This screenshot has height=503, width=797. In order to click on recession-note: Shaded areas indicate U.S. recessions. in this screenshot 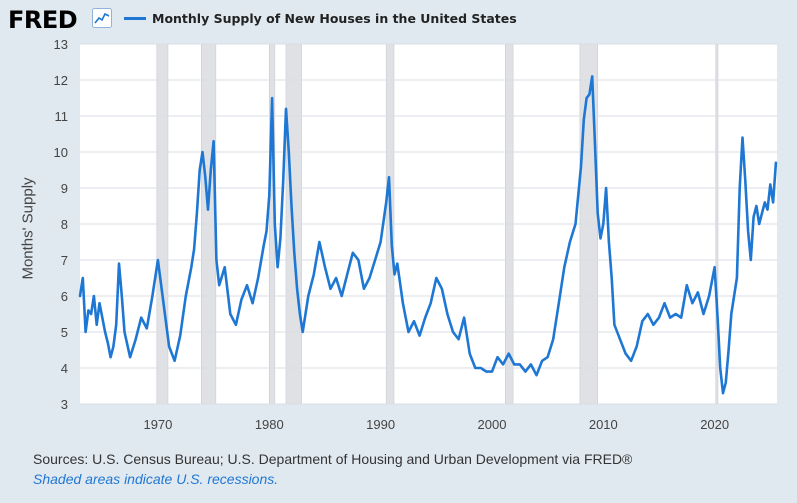, I will do `click(156, 479)`.